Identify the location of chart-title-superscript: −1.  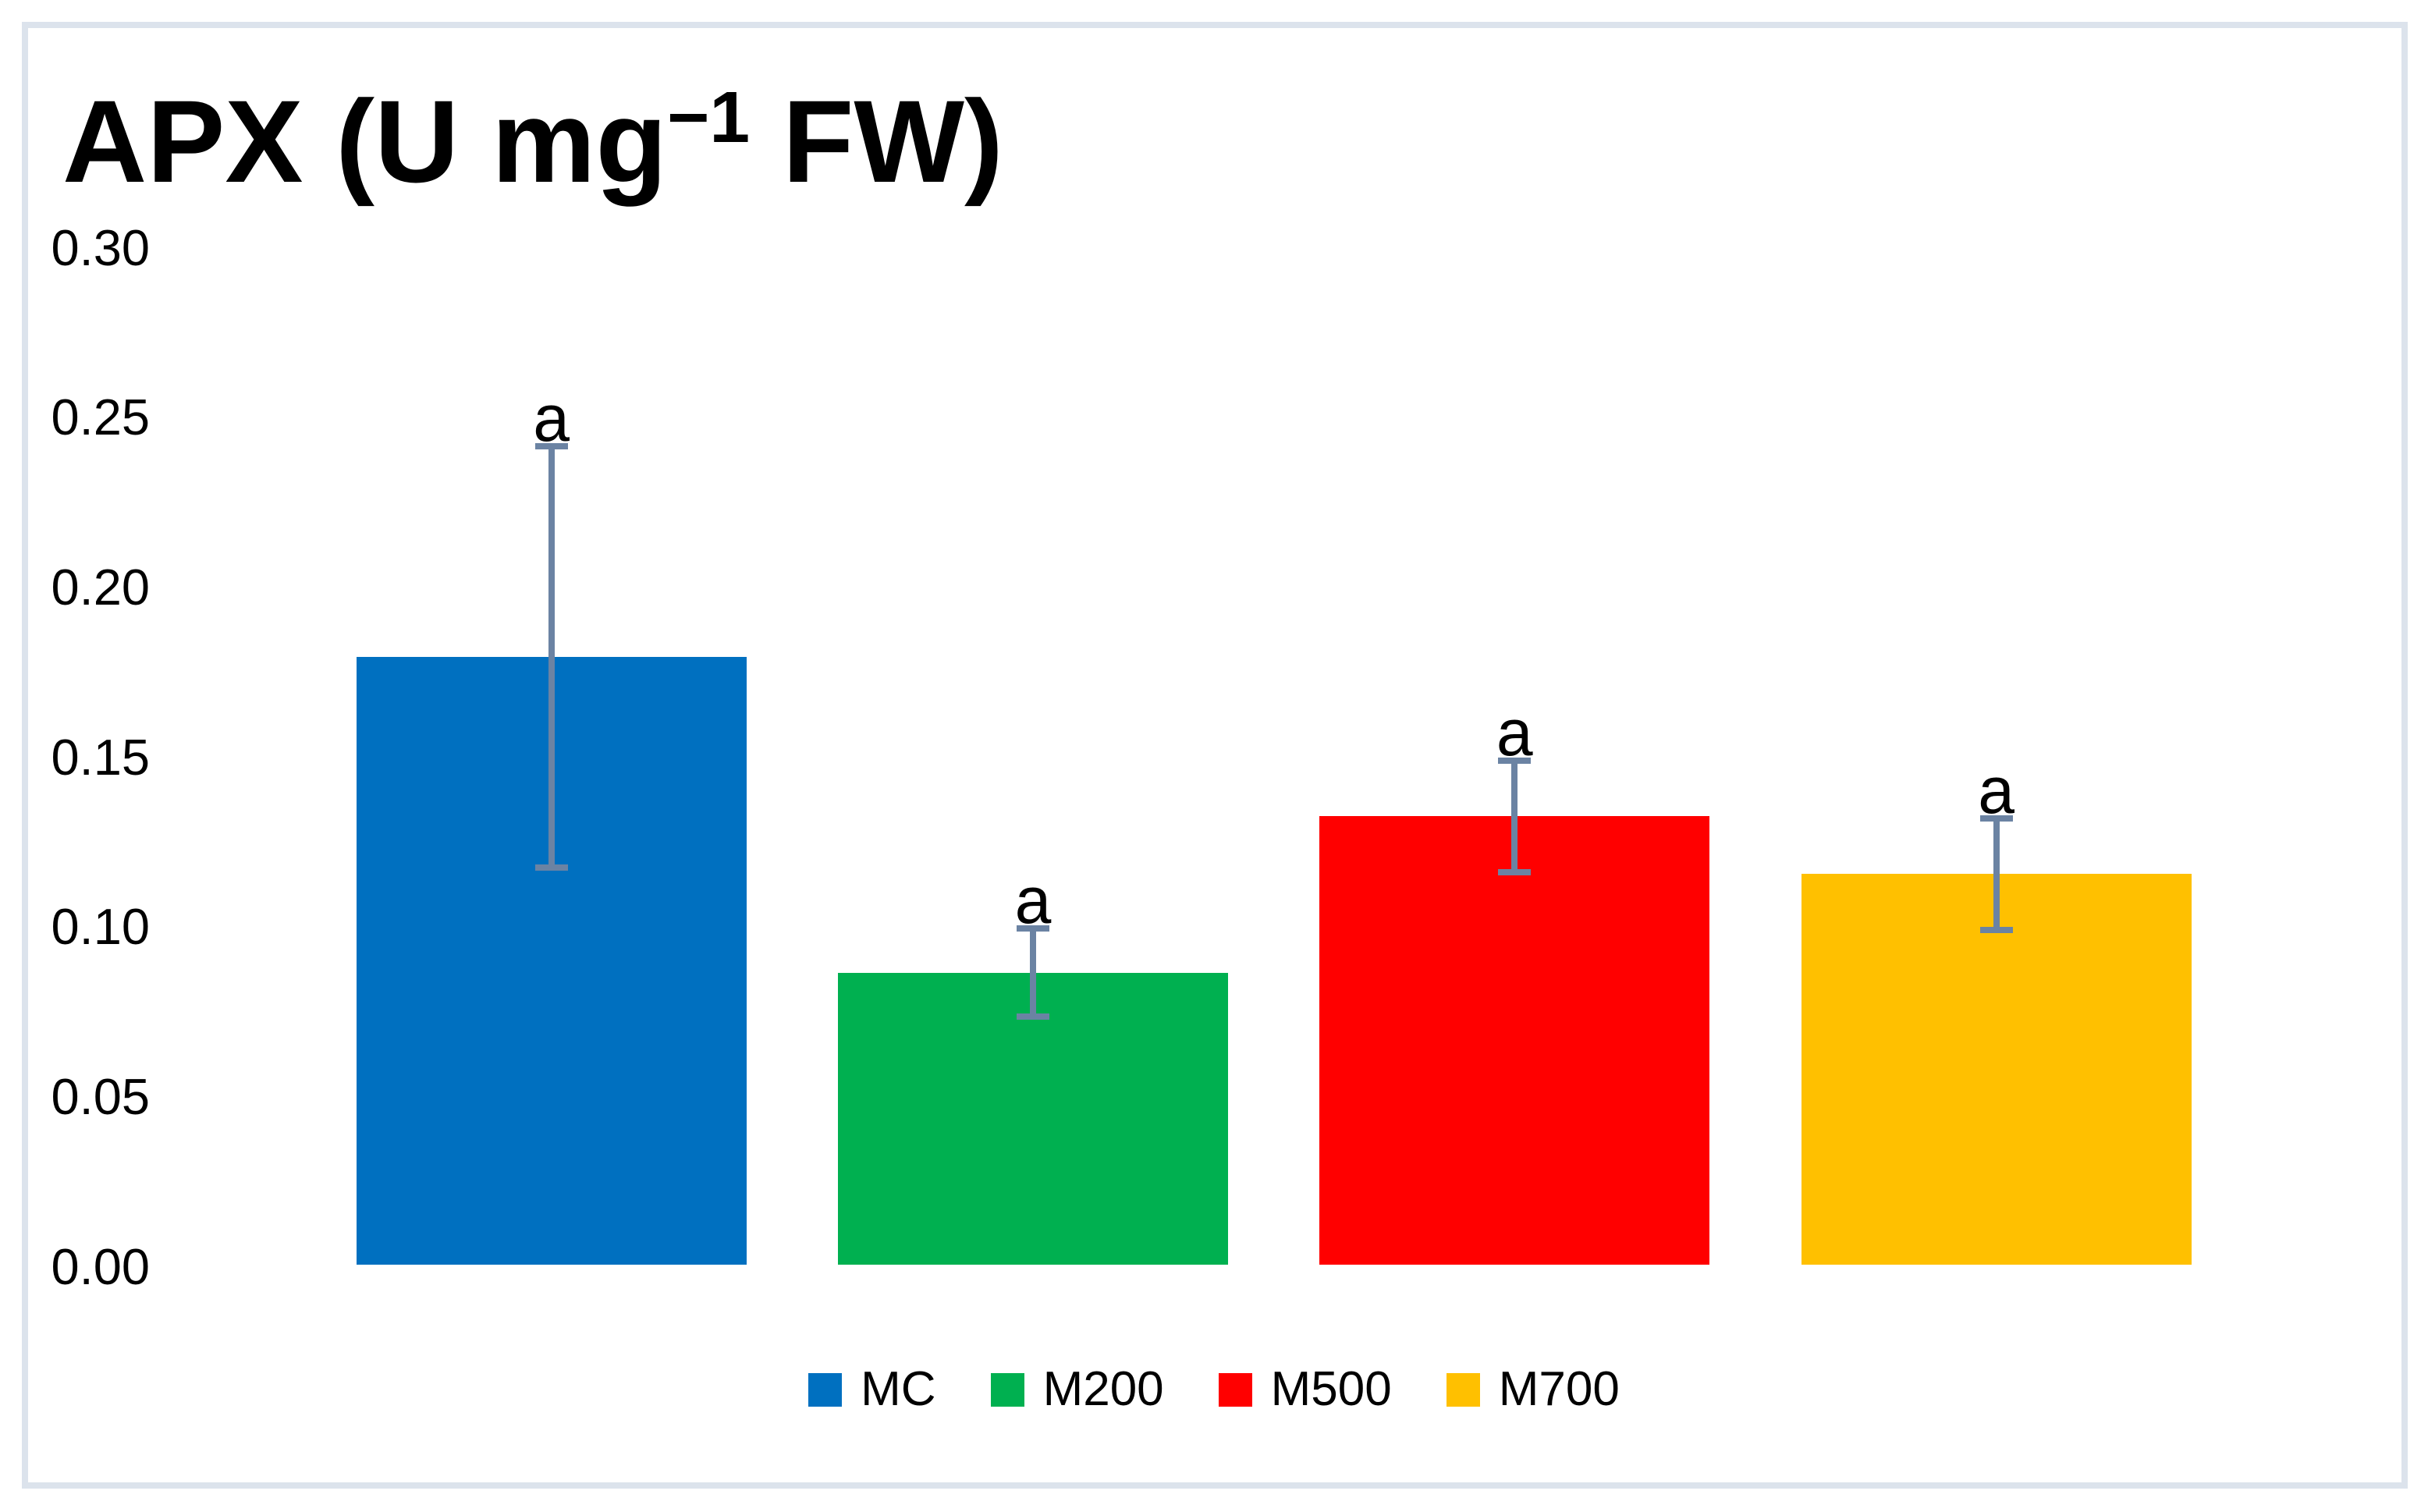
(709, 117).